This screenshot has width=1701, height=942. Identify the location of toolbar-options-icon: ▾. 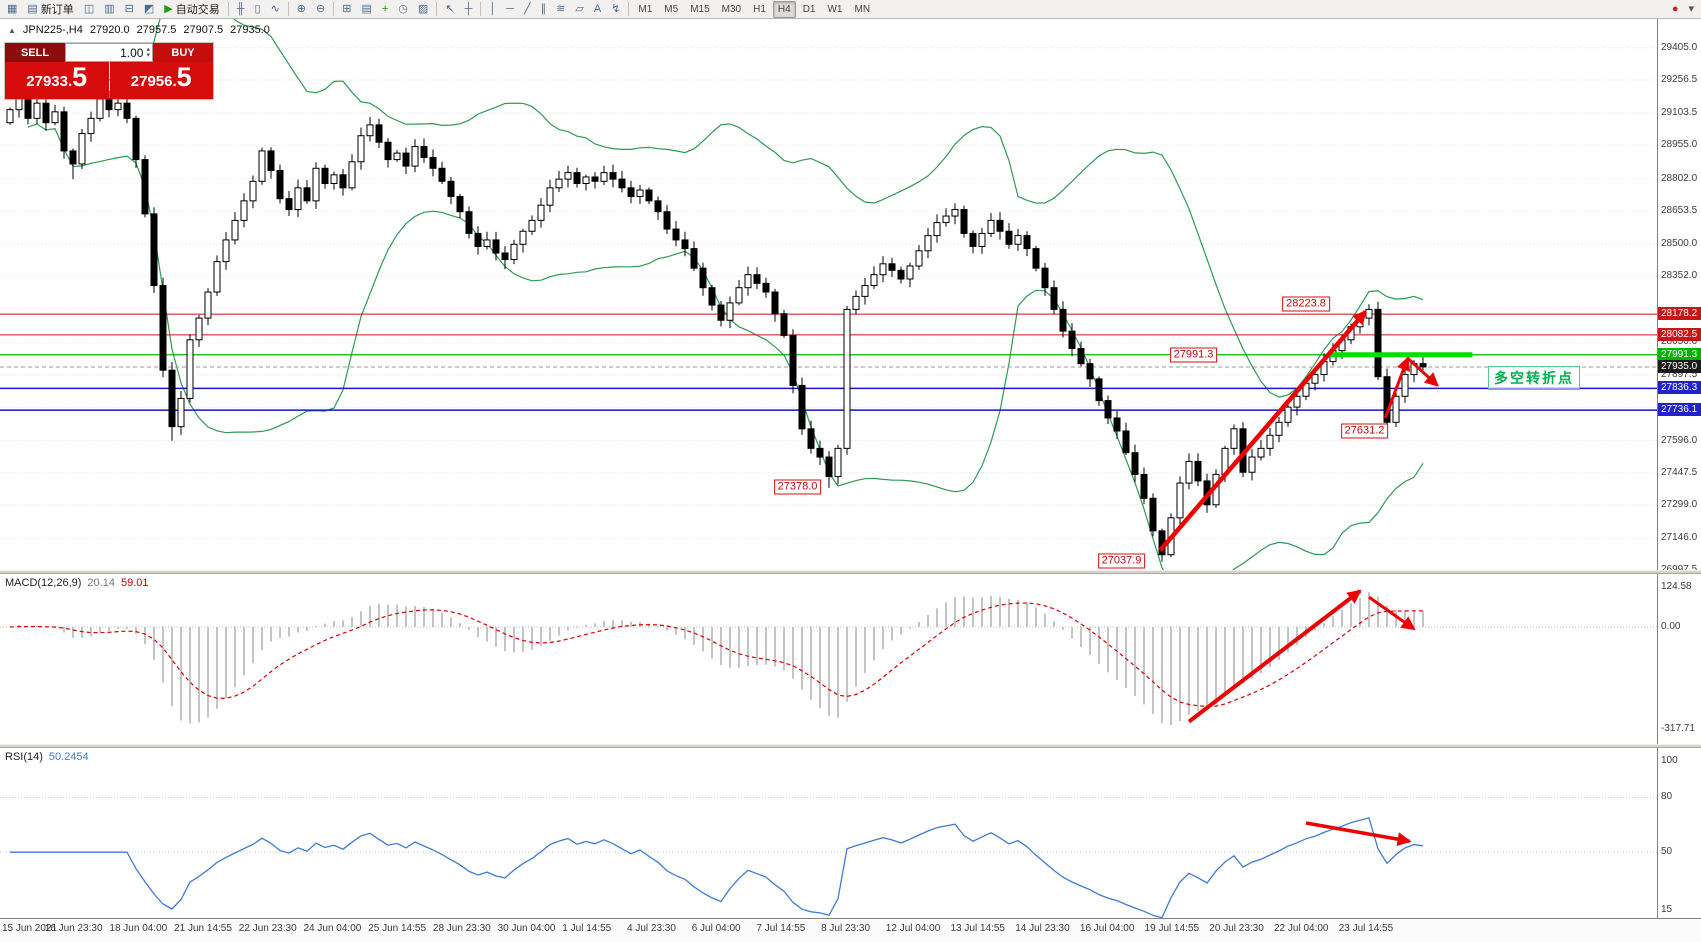
(1691, 9).